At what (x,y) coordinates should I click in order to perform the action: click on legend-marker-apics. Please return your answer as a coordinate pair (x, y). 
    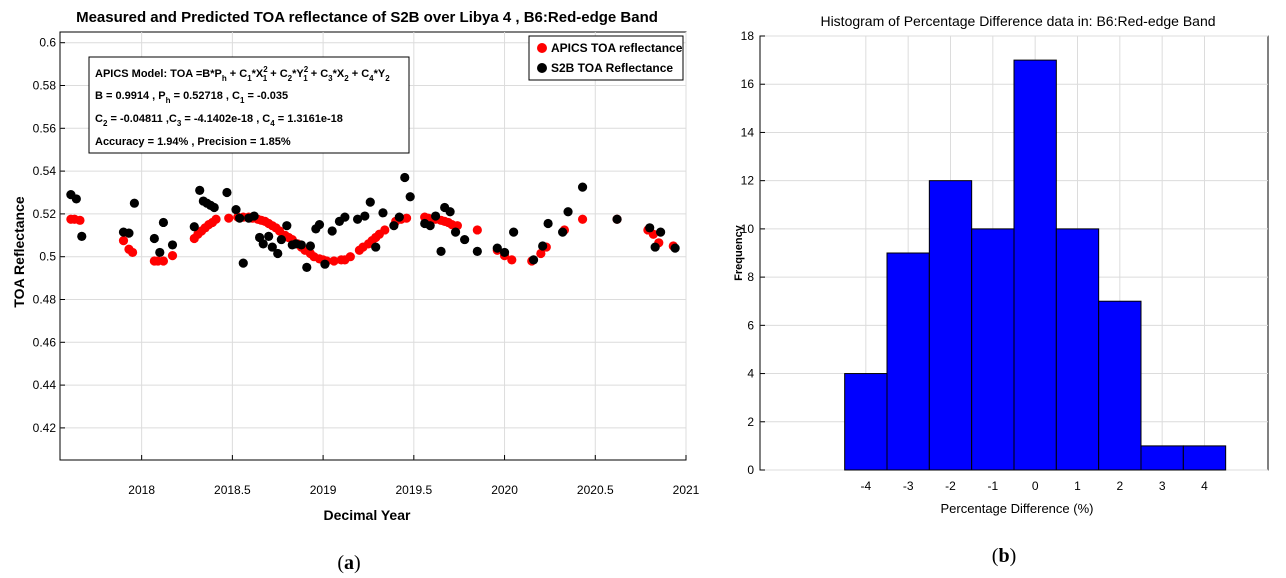
    Looking at the image, I should click on (542, 48).